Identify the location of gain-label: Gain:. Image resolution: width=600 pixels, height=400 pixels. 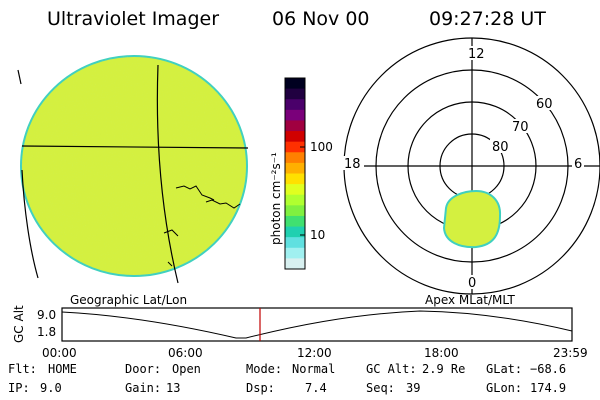
(143, 388).